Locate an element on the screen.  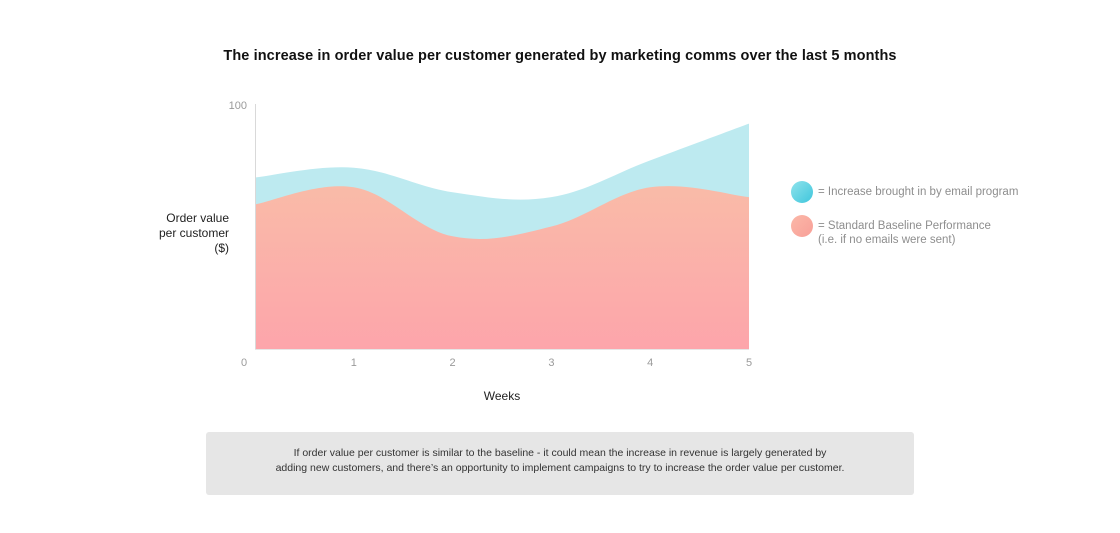
x-tick-label: 1 is located at coordinates (354, 363).